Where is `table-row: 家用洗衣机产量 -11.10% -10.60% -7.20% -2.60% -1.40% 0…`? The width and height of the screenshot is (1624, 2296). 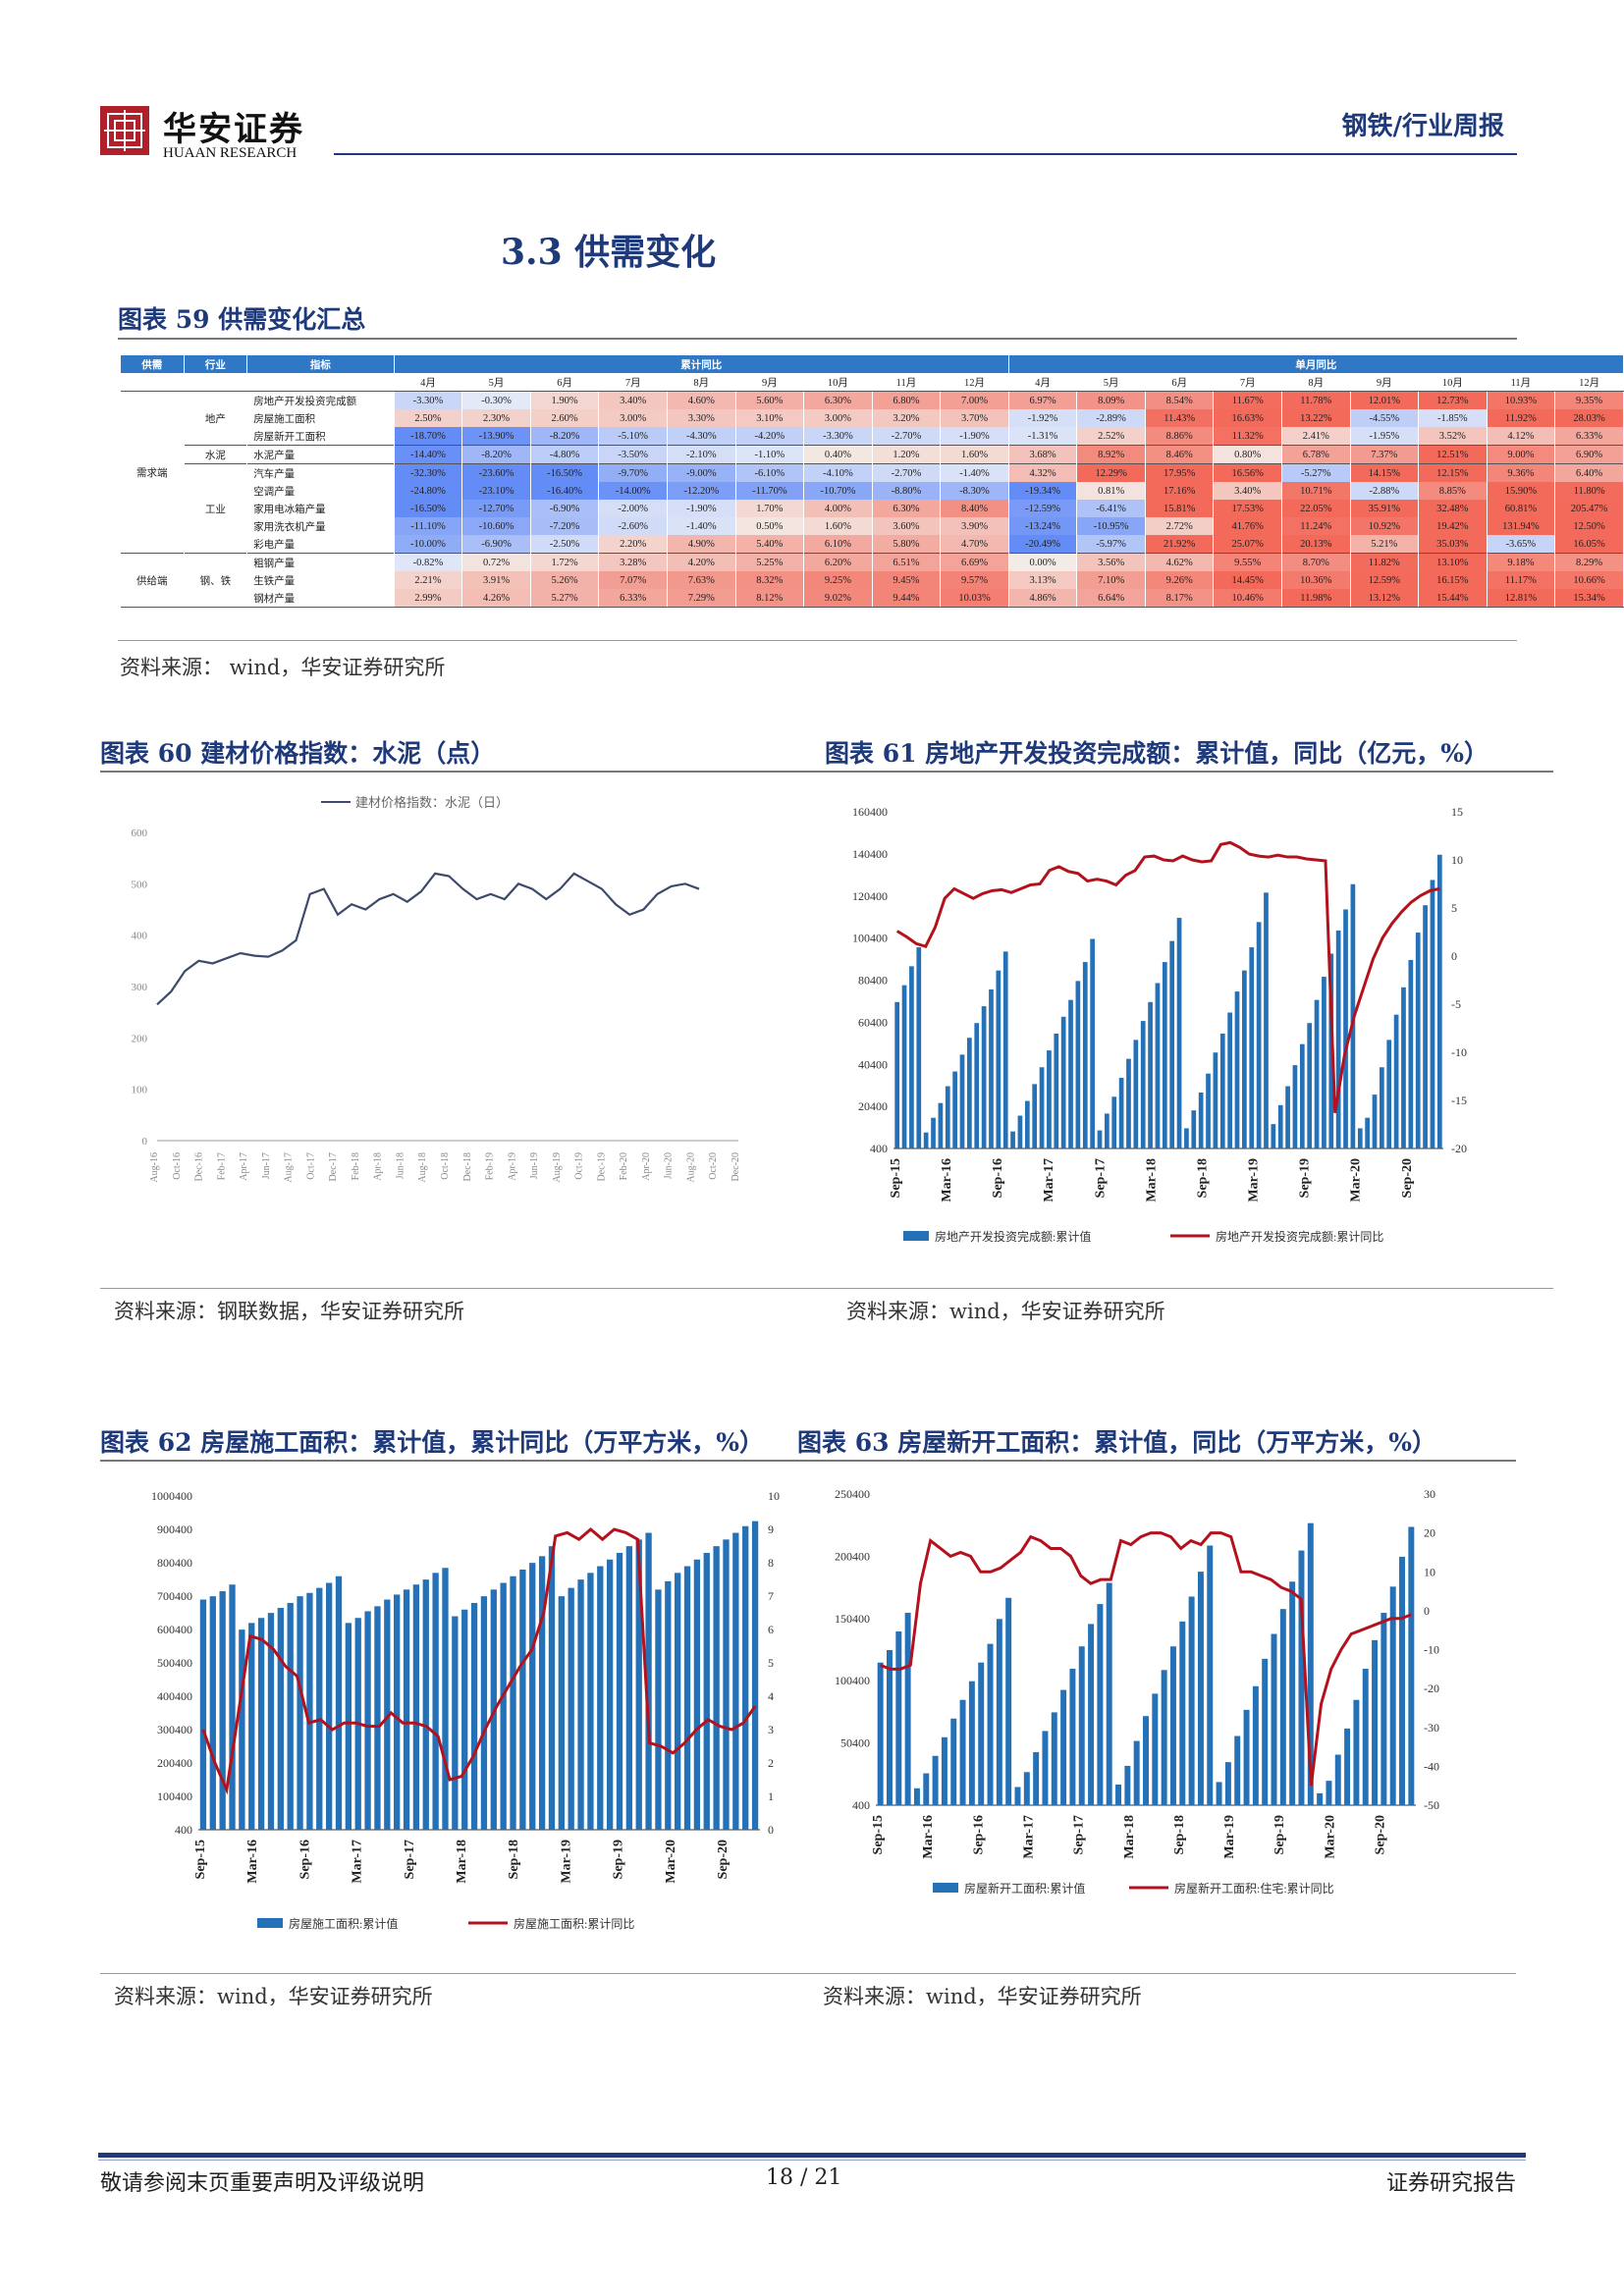
table-row: 家用洗衣机产量 -11.10% -10.60% -7.20% -2.60% -1.40% 0… is located at coordinates (872, 526).